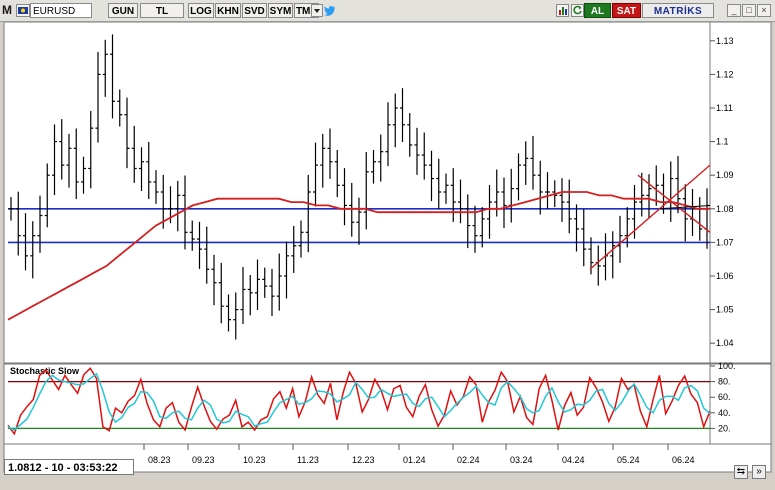  I want to click on sell-button: SAT, so click(626, 10).